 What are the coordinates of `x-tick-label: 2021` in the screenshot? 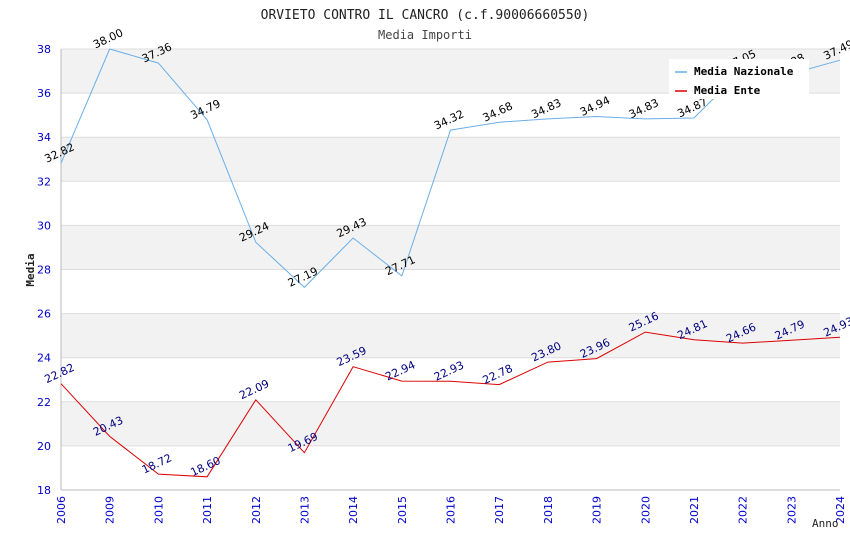 It's located at (694, 510).